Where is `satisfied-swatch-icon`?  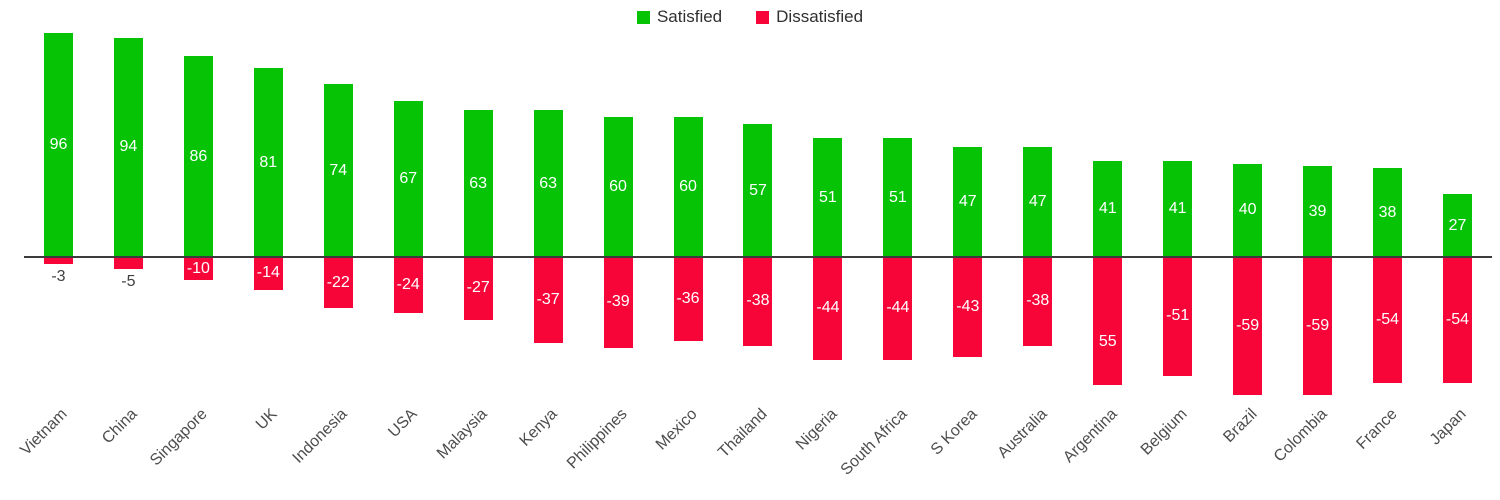 satisfied-swatch-icon is located at coordinates (643, 17).